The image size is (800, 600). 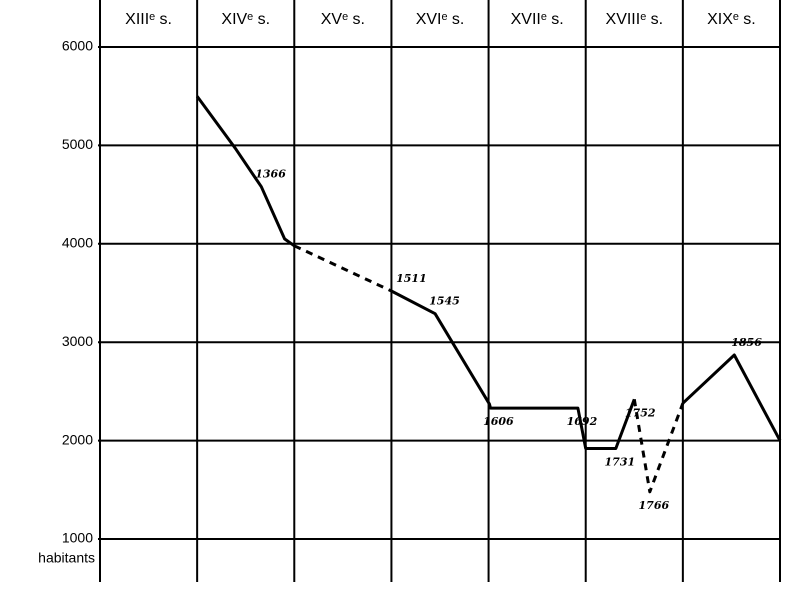 What do you see at coordinates (77, 341) in the screenshot?
I see `y-tick-label: 3000` at bounding box center [77, 341].